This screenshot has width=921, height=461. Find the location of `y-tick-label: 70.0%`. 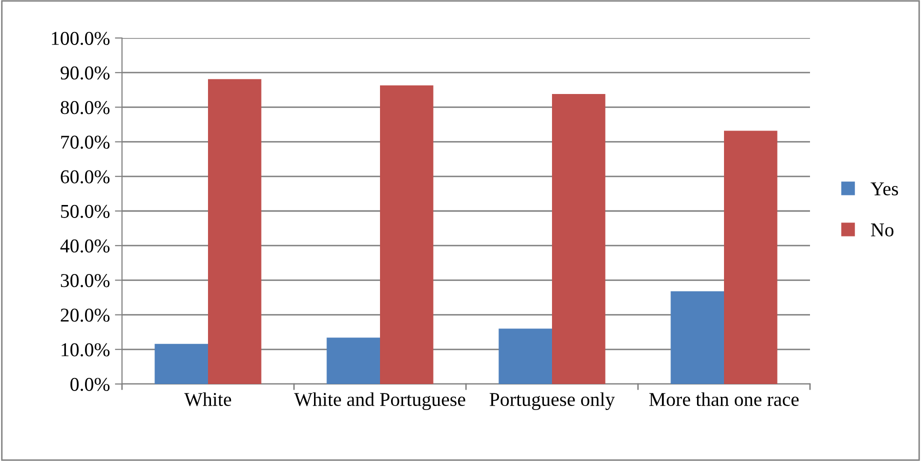

y-tick-label: 70.0% is located at coordinates (85, 142).